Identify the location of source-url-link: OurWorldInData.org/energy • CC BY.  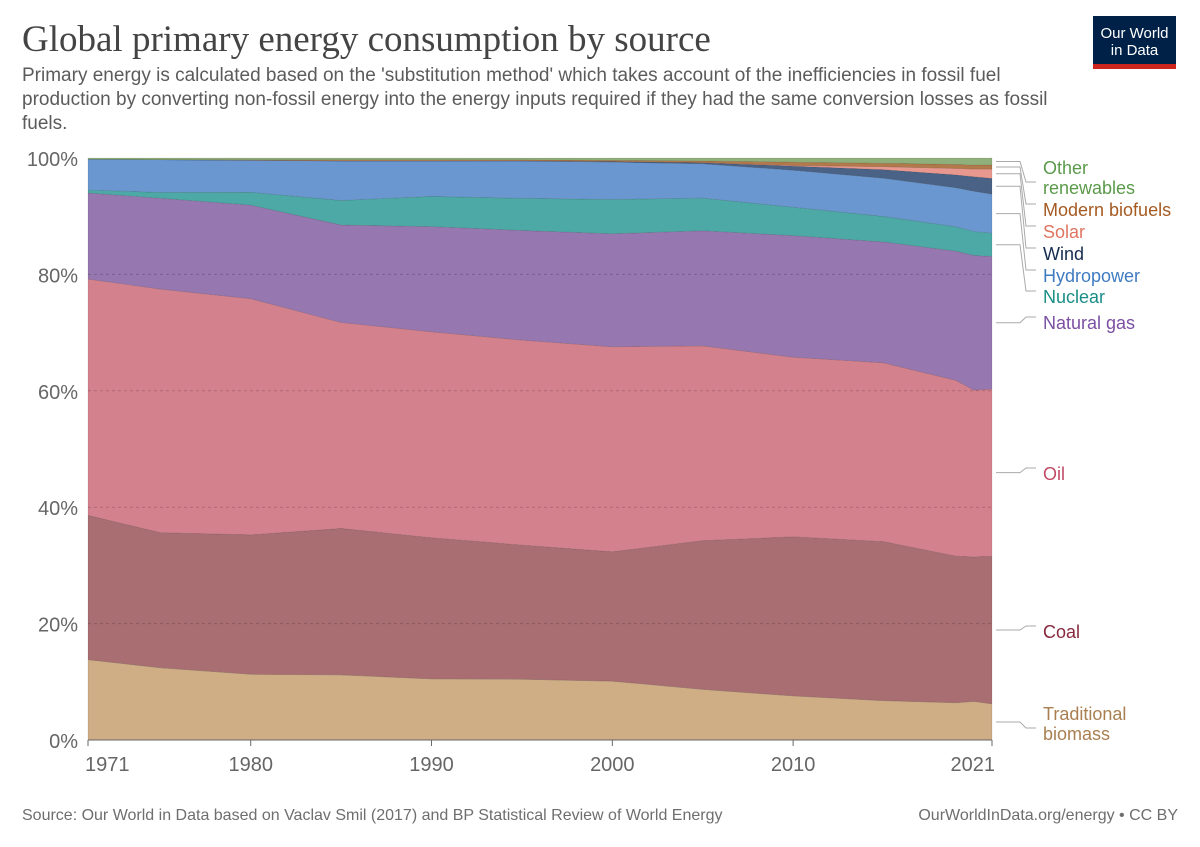
(1048, 815).